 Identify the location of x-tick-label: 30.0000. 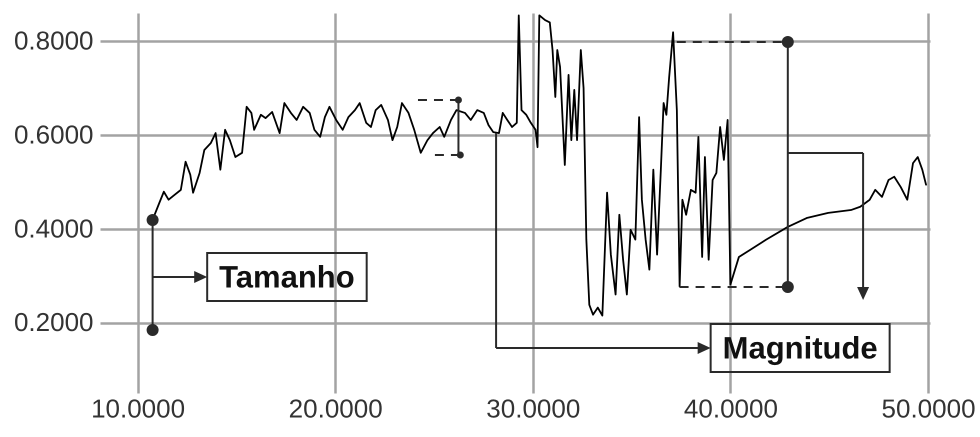
(533, 409).